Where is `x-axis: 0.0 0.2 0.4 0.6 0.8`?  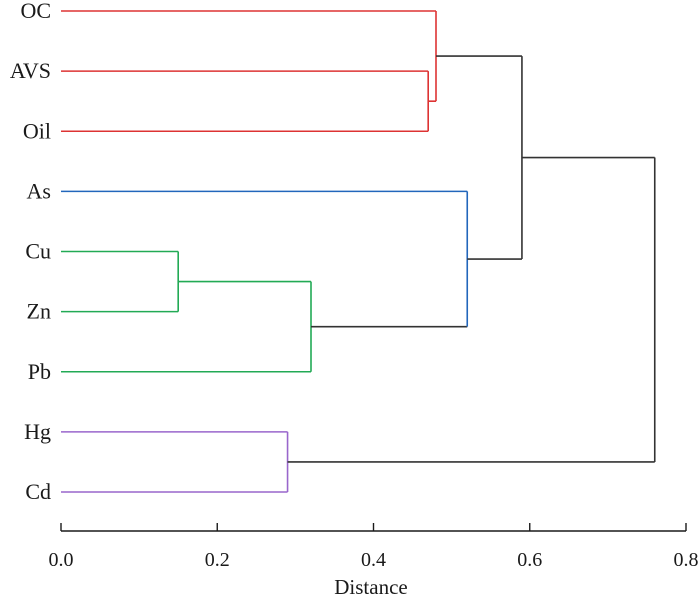 x-axis: 0.0 0.2 0.4 0.6 0.8 is located at coordinates (374, 547).